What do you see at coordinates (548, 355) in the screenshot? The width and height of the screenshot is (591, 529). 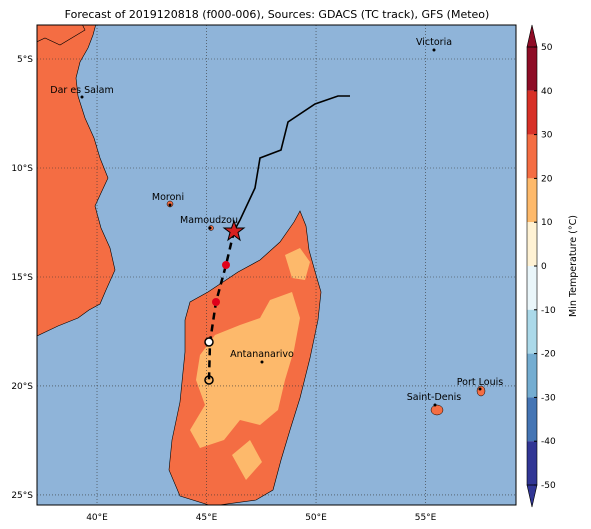 I see `colorbar-tick-label: -20` at bounding box center [548, 355].